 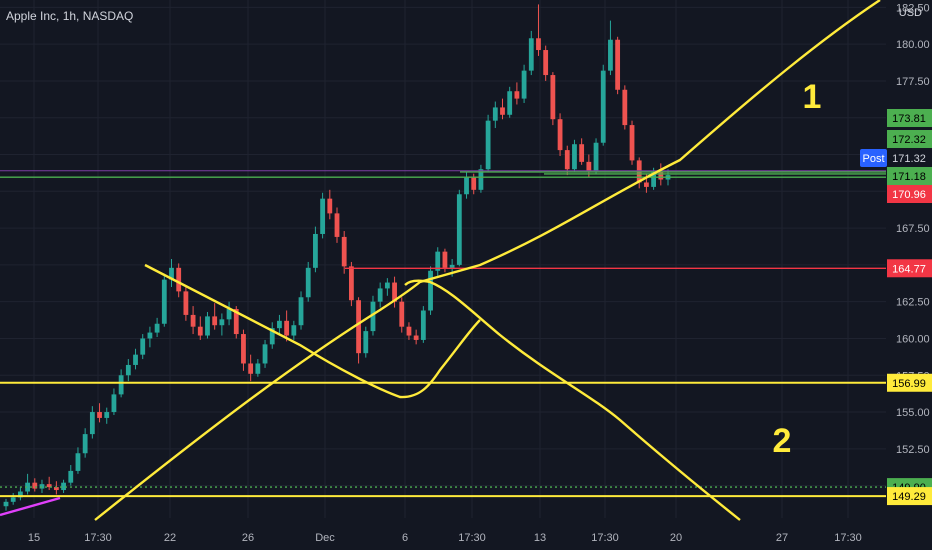 What do you see at coordinates (248, 538) in the screenshot?
I see `time-tick-label: 26` at bounding box center [248, 538].